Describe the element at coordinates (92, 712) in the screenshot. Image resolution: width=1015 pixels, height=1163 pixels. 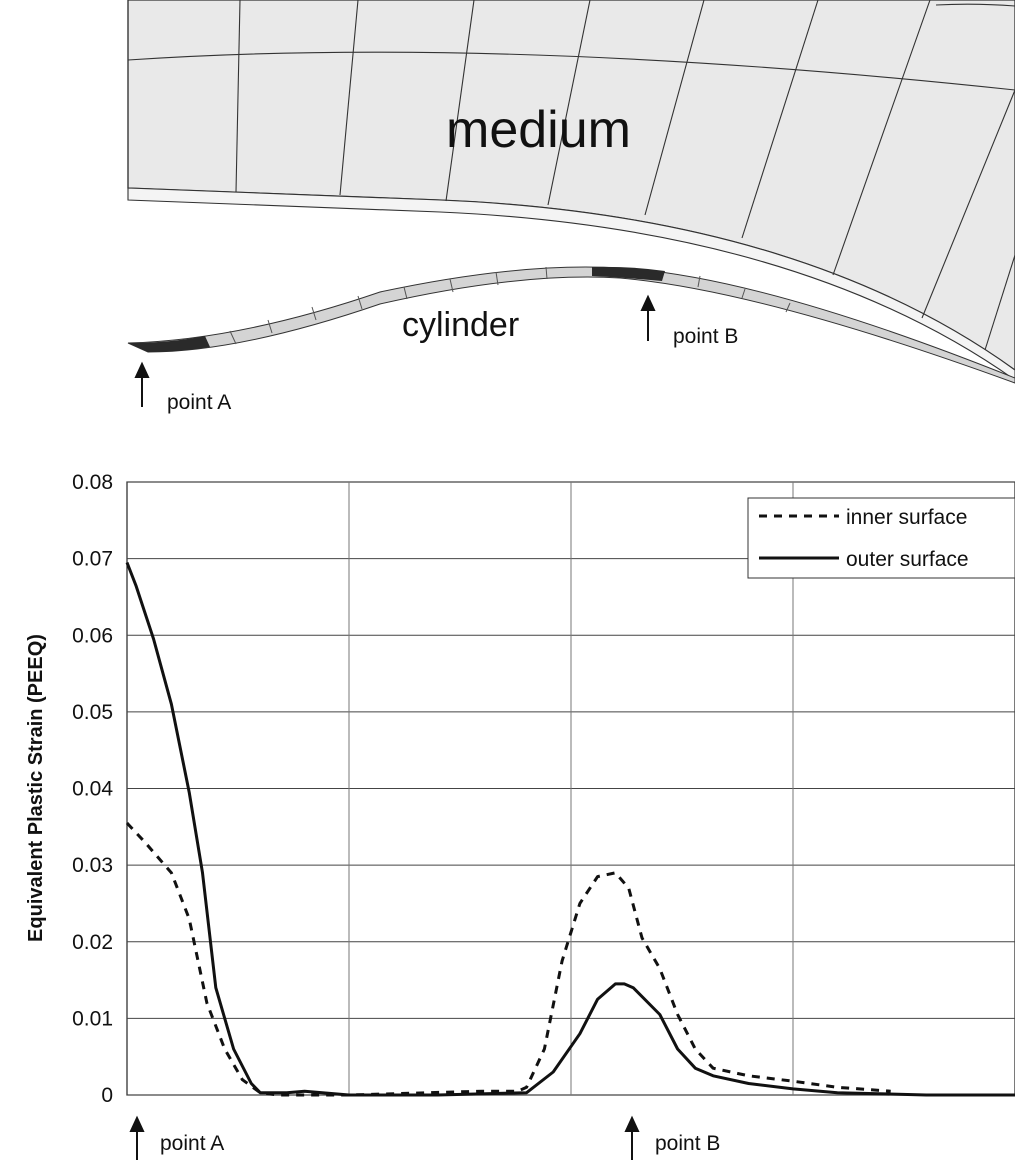
I see `y-tick-label: 0.05` at that location.